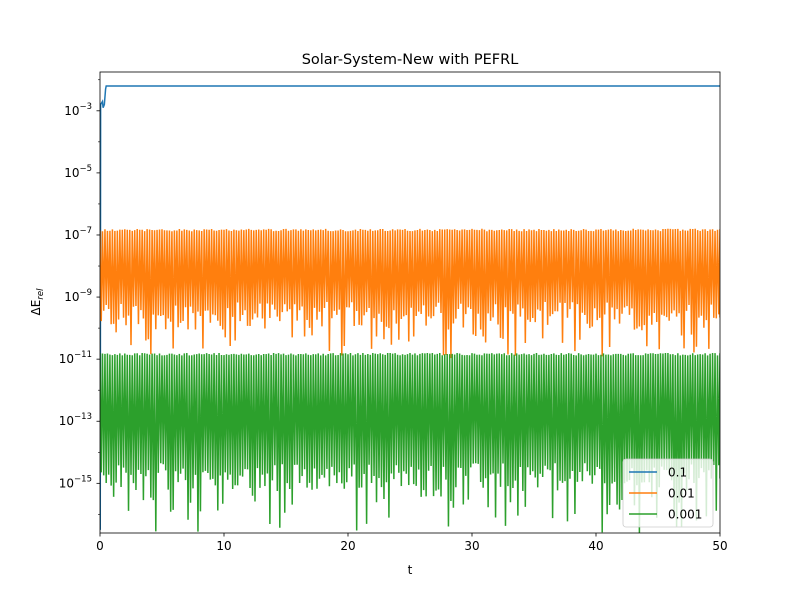 Image resolution: width=800 pixels, height=600 pixels. Describe the element at coordinates (100, 546) in the screenshot. I see `x-tick-label: 0` at that location.